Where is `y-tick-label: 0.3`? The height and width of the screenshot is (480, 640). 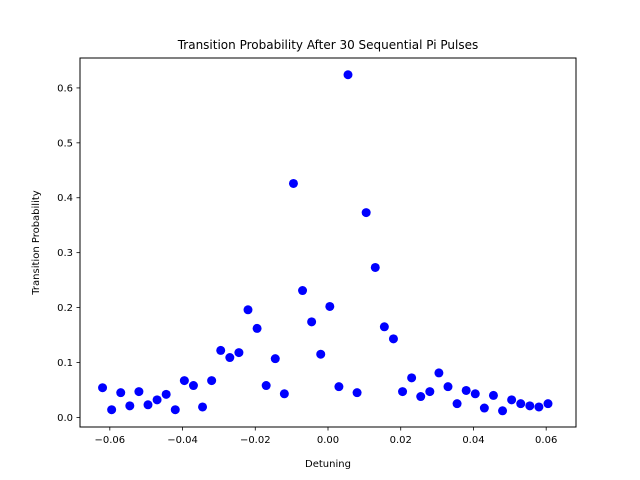
y-tick-label: 0.3 is located at coordinates (65, 253).